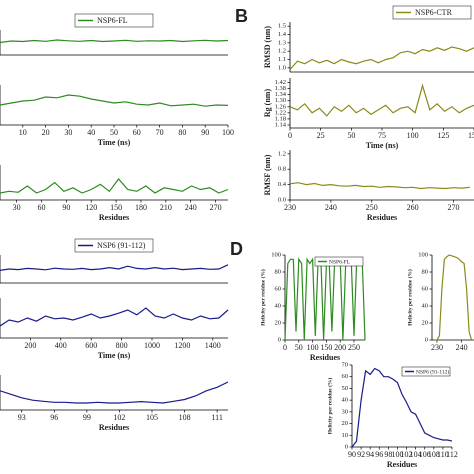  I want to click on y-tick-label: 60, so click(425, 288).